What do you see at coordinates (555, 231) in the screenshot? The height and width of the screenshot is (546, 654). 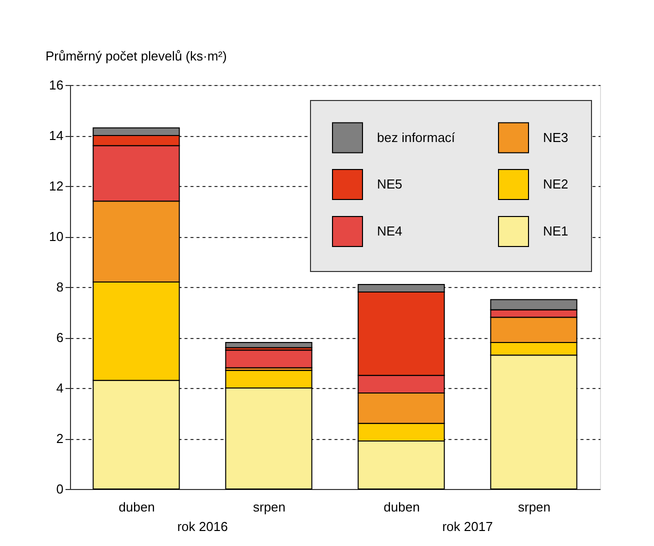 I see `legend-label: NE1` at bounding box center [555, 231].